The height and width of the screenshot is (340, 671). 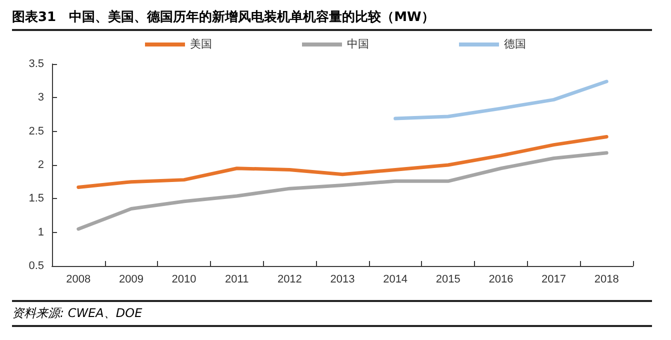 I want to click on y-tick-label: 3.5, so click(x=36, y=64).